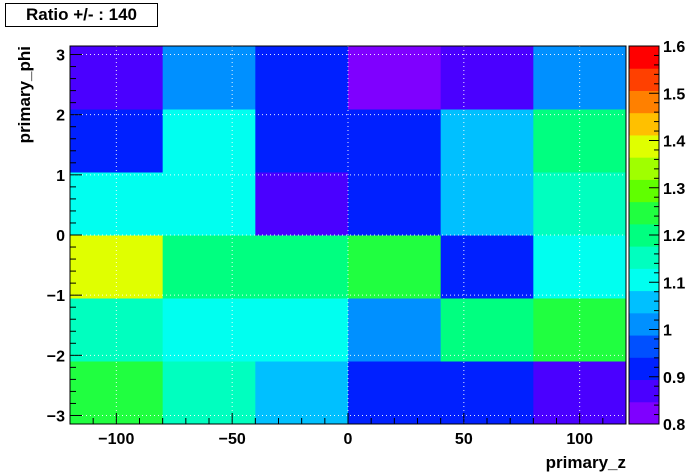 The width and height of the screenshot is (696, 472). I want to click on x-tick-label: −100, so click(116, 439).